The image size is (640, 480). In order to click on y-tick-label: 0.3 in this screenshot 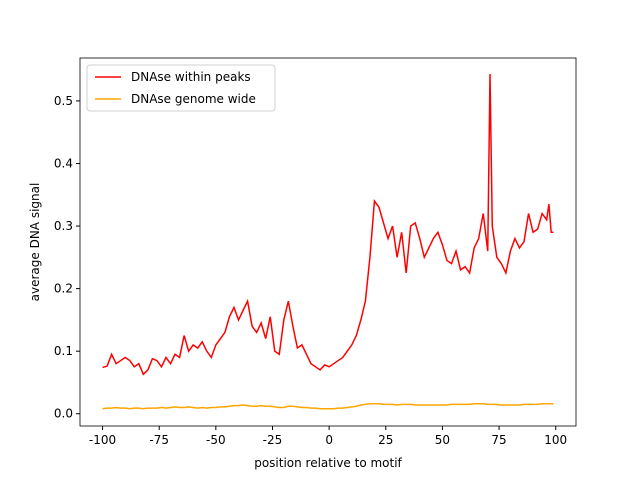, I will do `click(63, 226)`.